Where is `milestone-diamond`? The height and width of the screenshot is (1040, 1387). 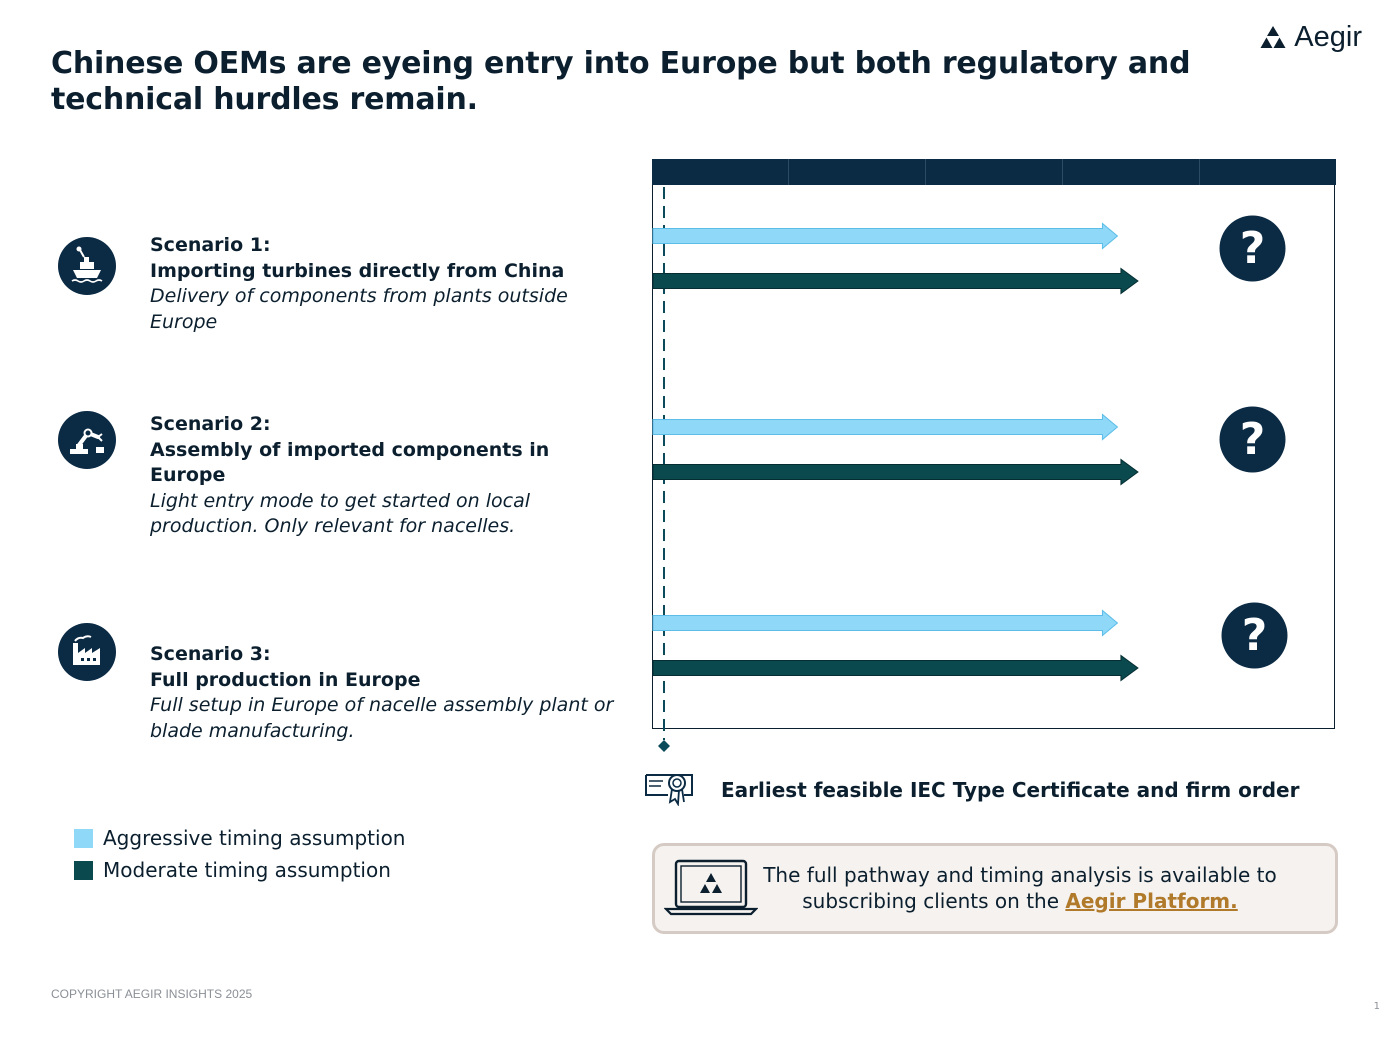
milestone-diamond is located at coordinates (664, 746).